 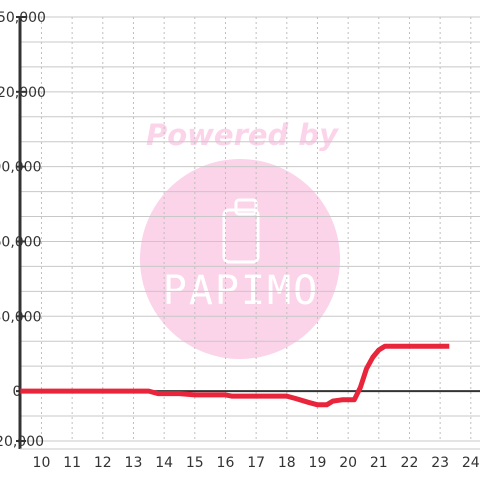 I want to click on x-tick-label: 14, so click(x=164, y=463).